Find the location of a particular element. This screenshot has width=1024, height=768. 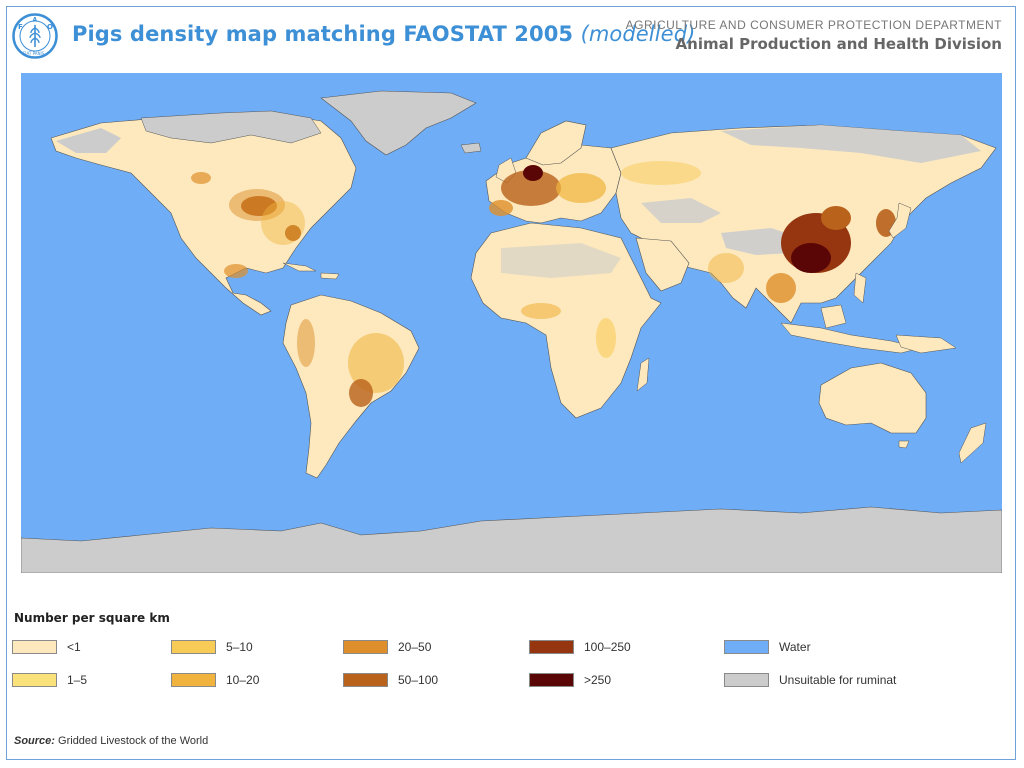

legend-item-gt250: >250 is located at coordinates (570, 680).